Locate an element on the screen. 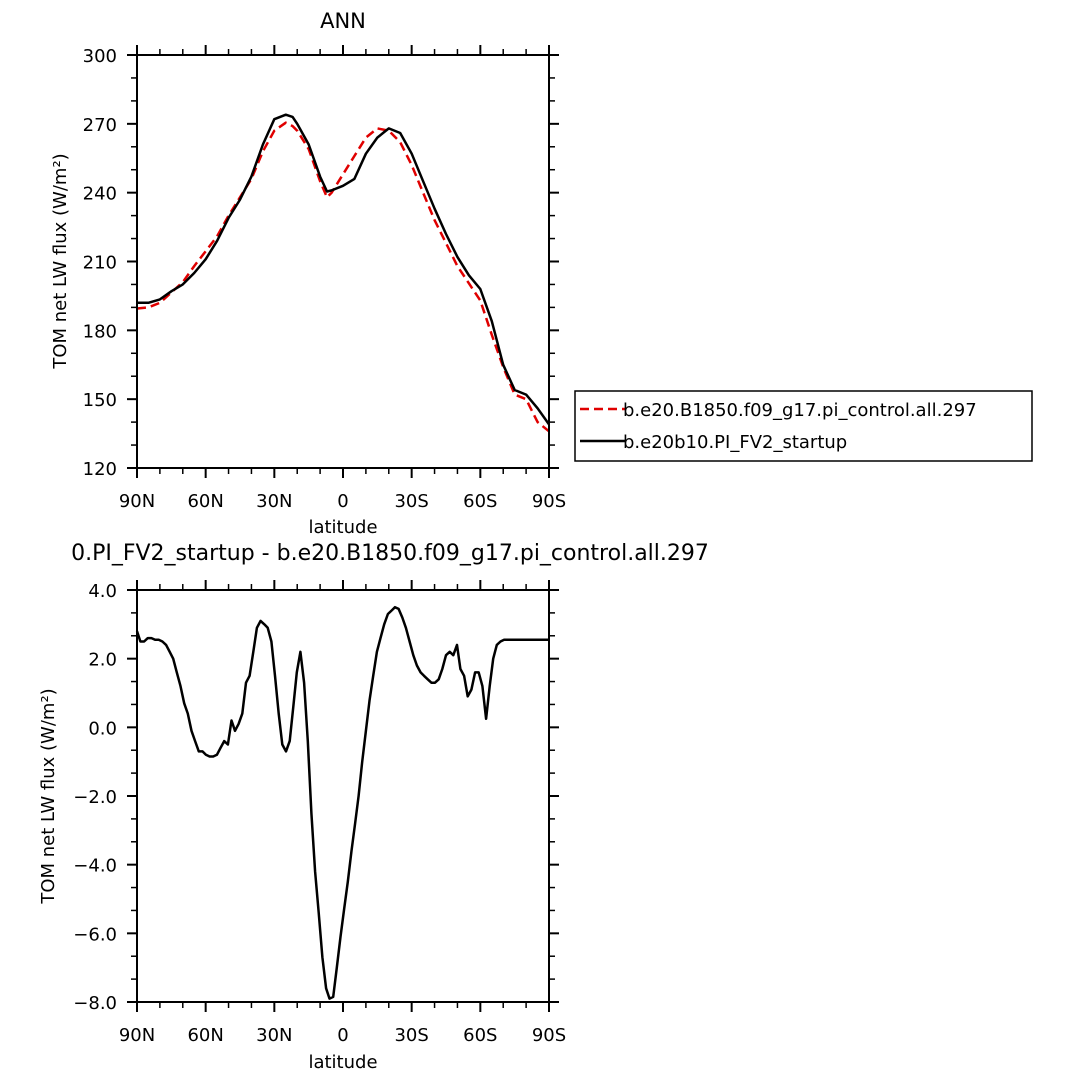 The height and width of the screenshot is (1079, 1077). top-y-axis-label: TOM net LW flux (W/m²) is located at coordinates (60, 261).